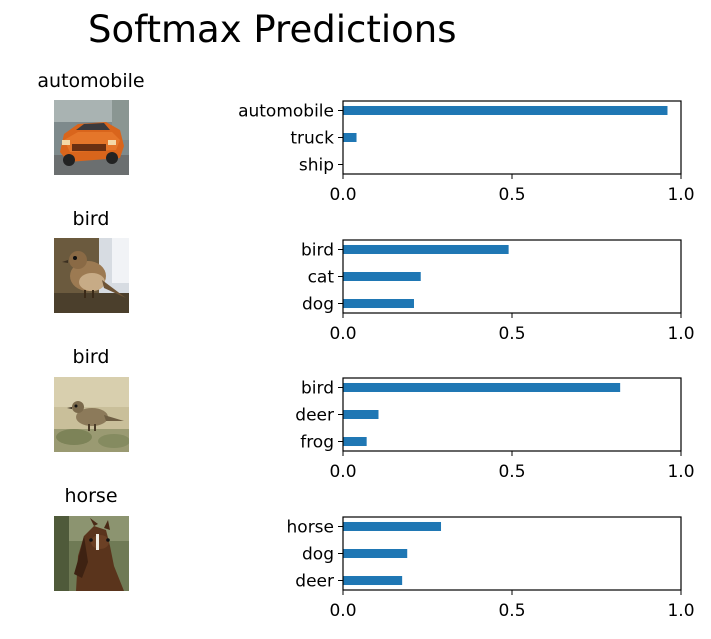 The width and height of the screenshot is (711, 639). Describe the element at coordinates (91, 81) in the screenshot. I see `image-title: automobile` at that location.